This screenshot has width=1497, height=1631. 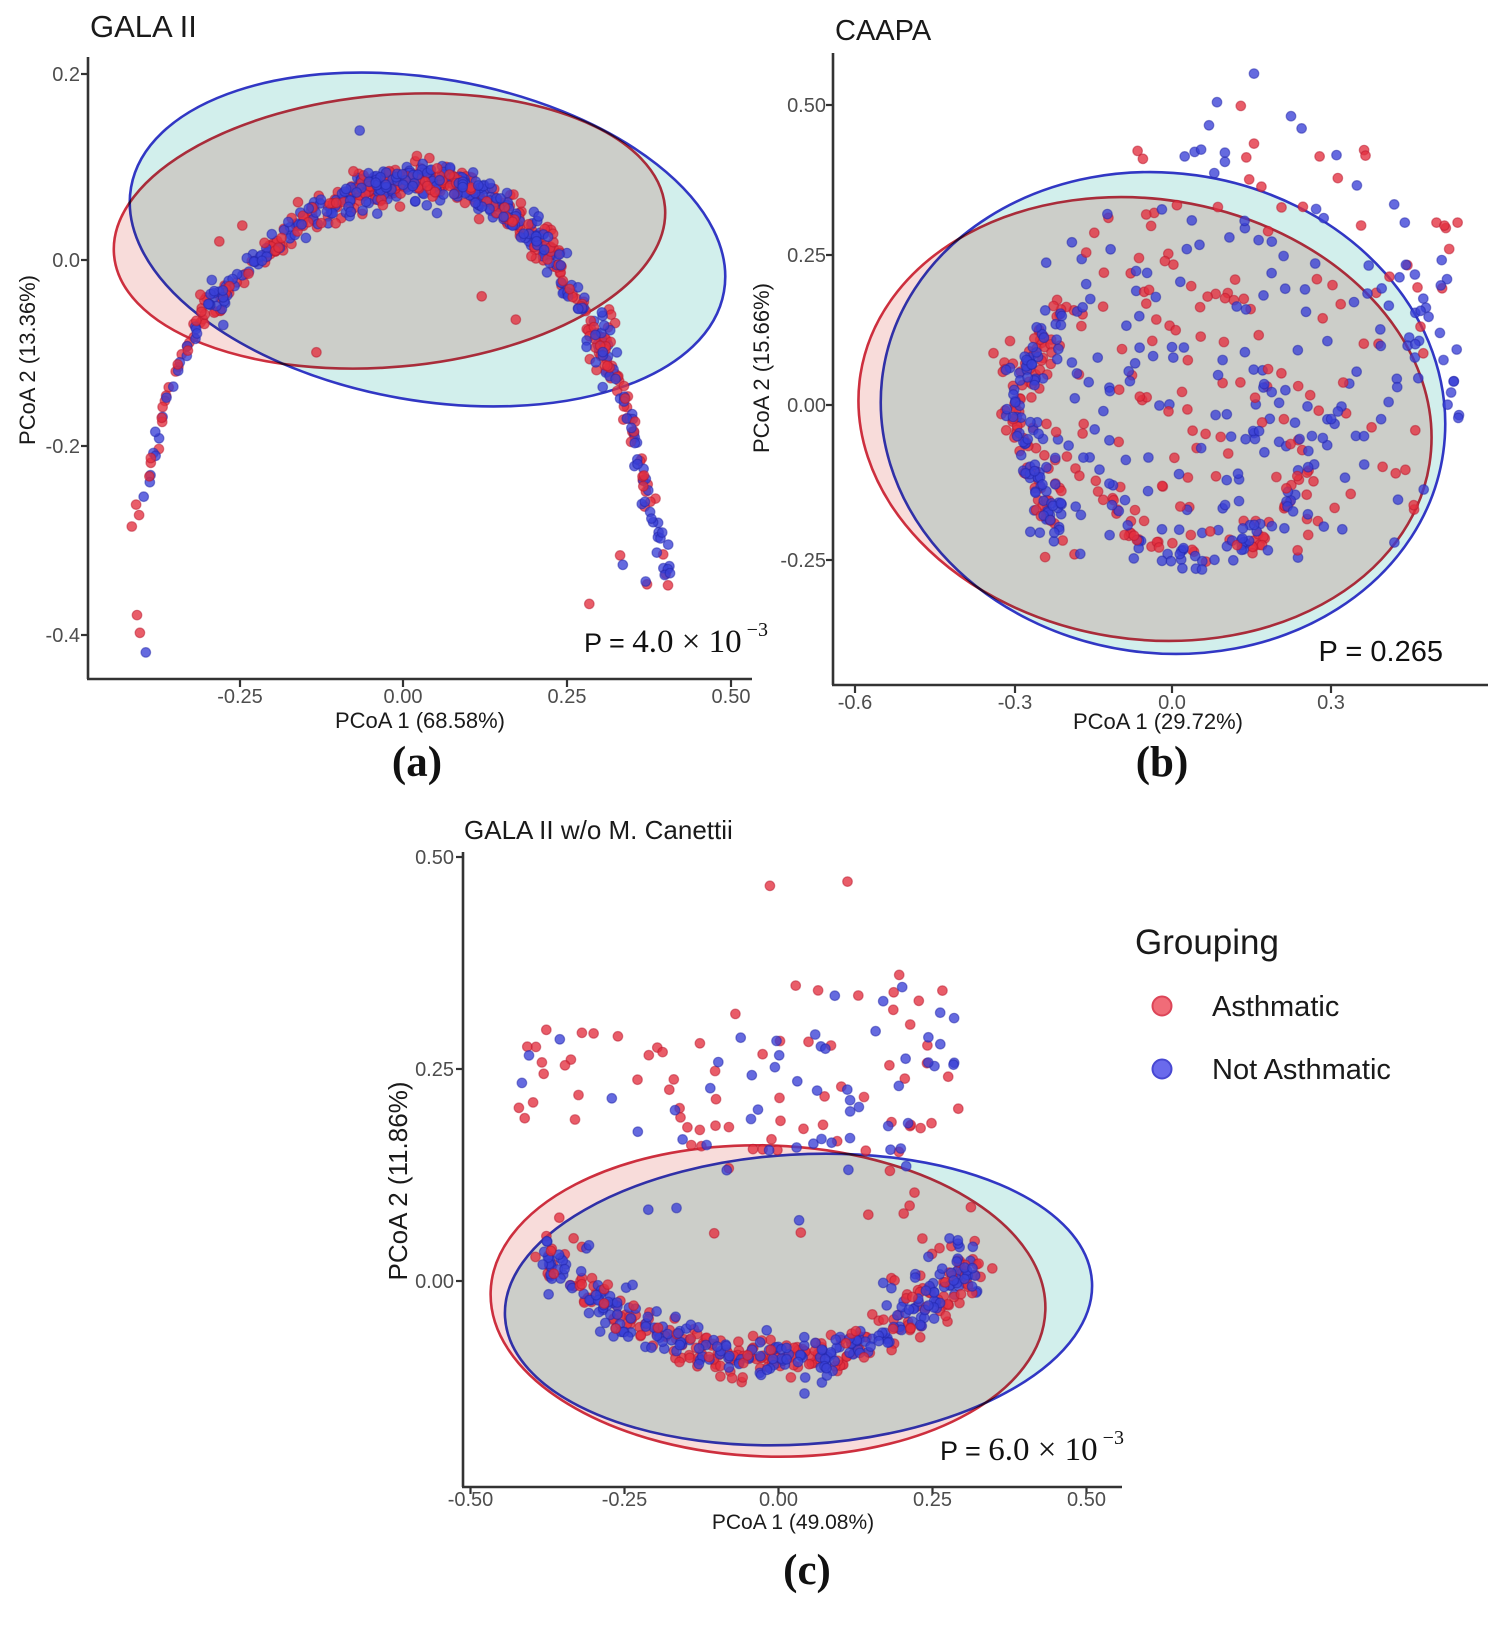 I want to click on svg-text: PCoA 1 (29.72%), so click(x=1158, y=721).